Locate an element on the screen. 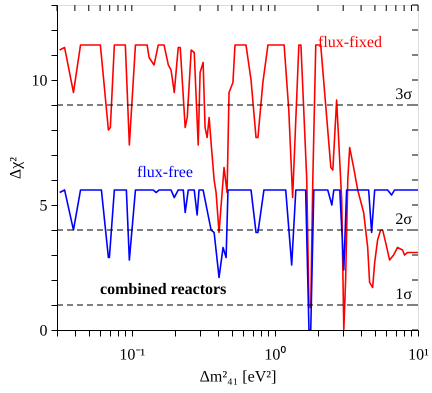 This screenshot has height=393, width=432. x-tick-label: 10¹ is located at coordinates (419, 355).